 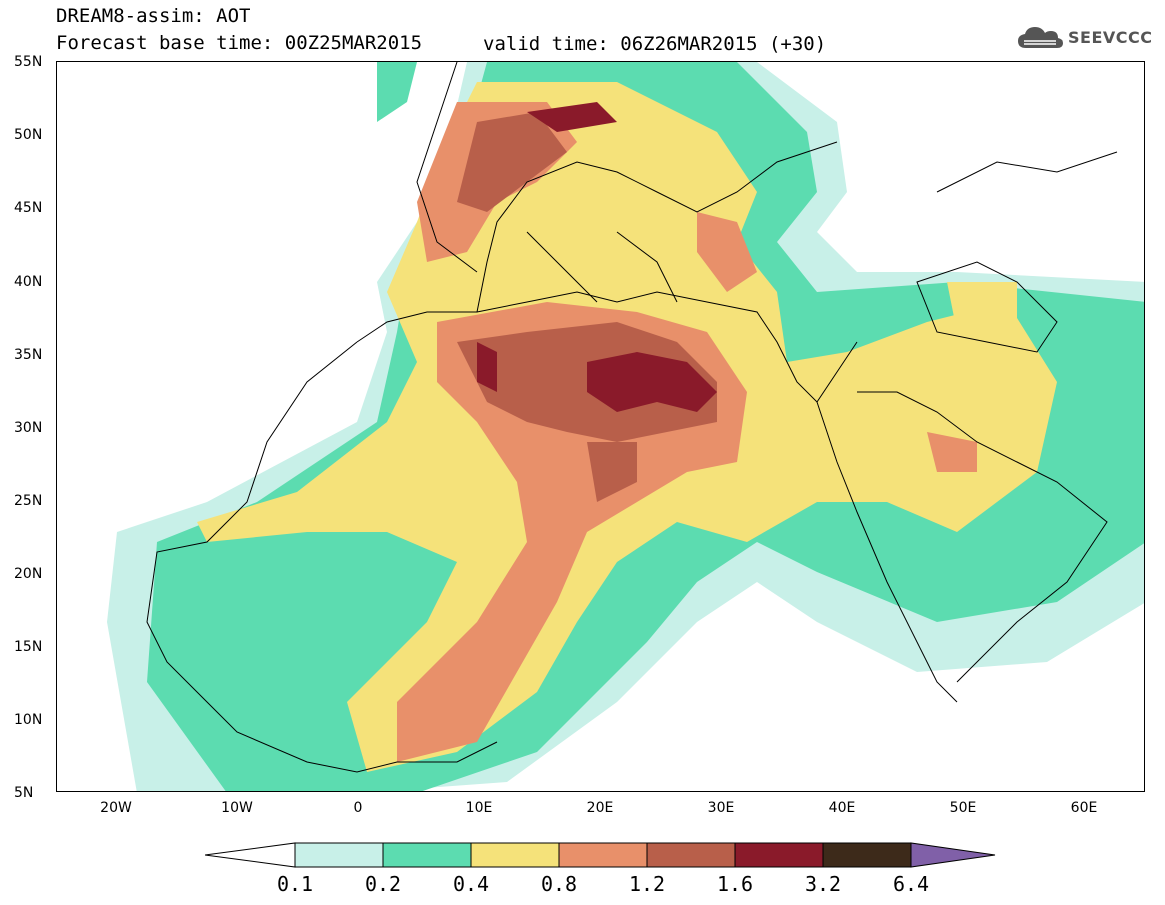 What do you see at coordinates (28, 574) in the screenshot?
I see `lat-tick-20n: 20N` at bounding box center [28, 574].